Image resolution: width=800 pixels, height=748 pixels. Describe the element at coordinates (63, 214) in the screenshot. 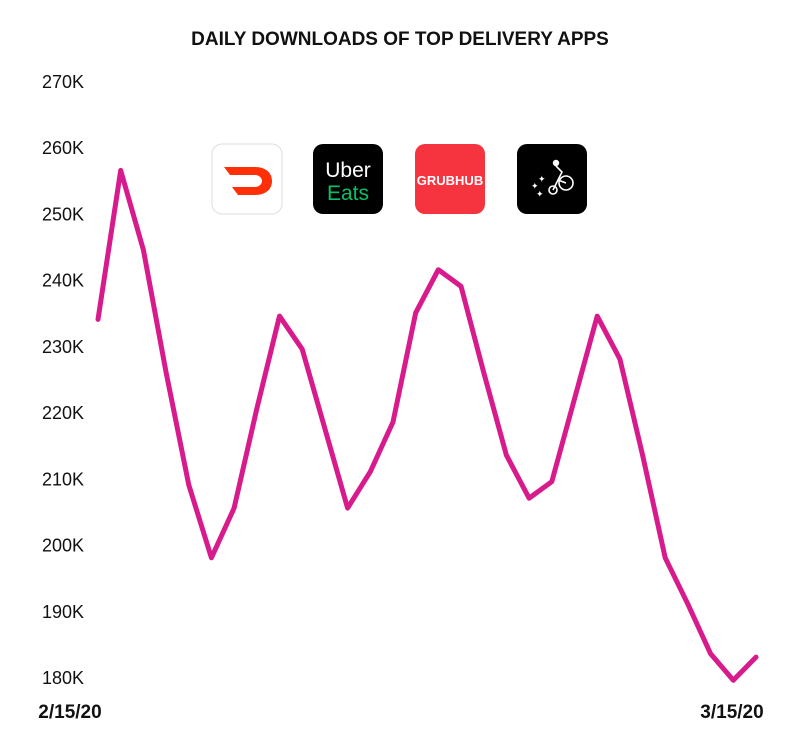

I see `y-tick-label: 250K` at that location.